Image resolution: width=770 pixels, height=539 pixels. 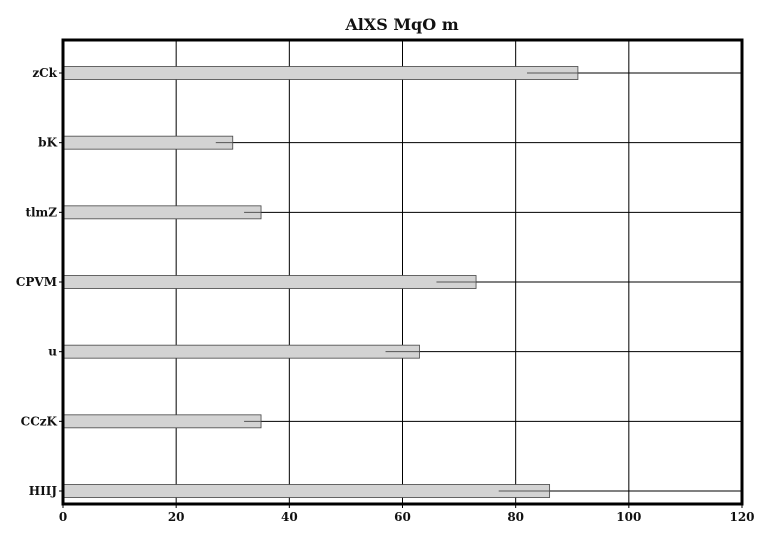 I want to click on chart-title: AlXS MqO m, so click(x=401, y=24).